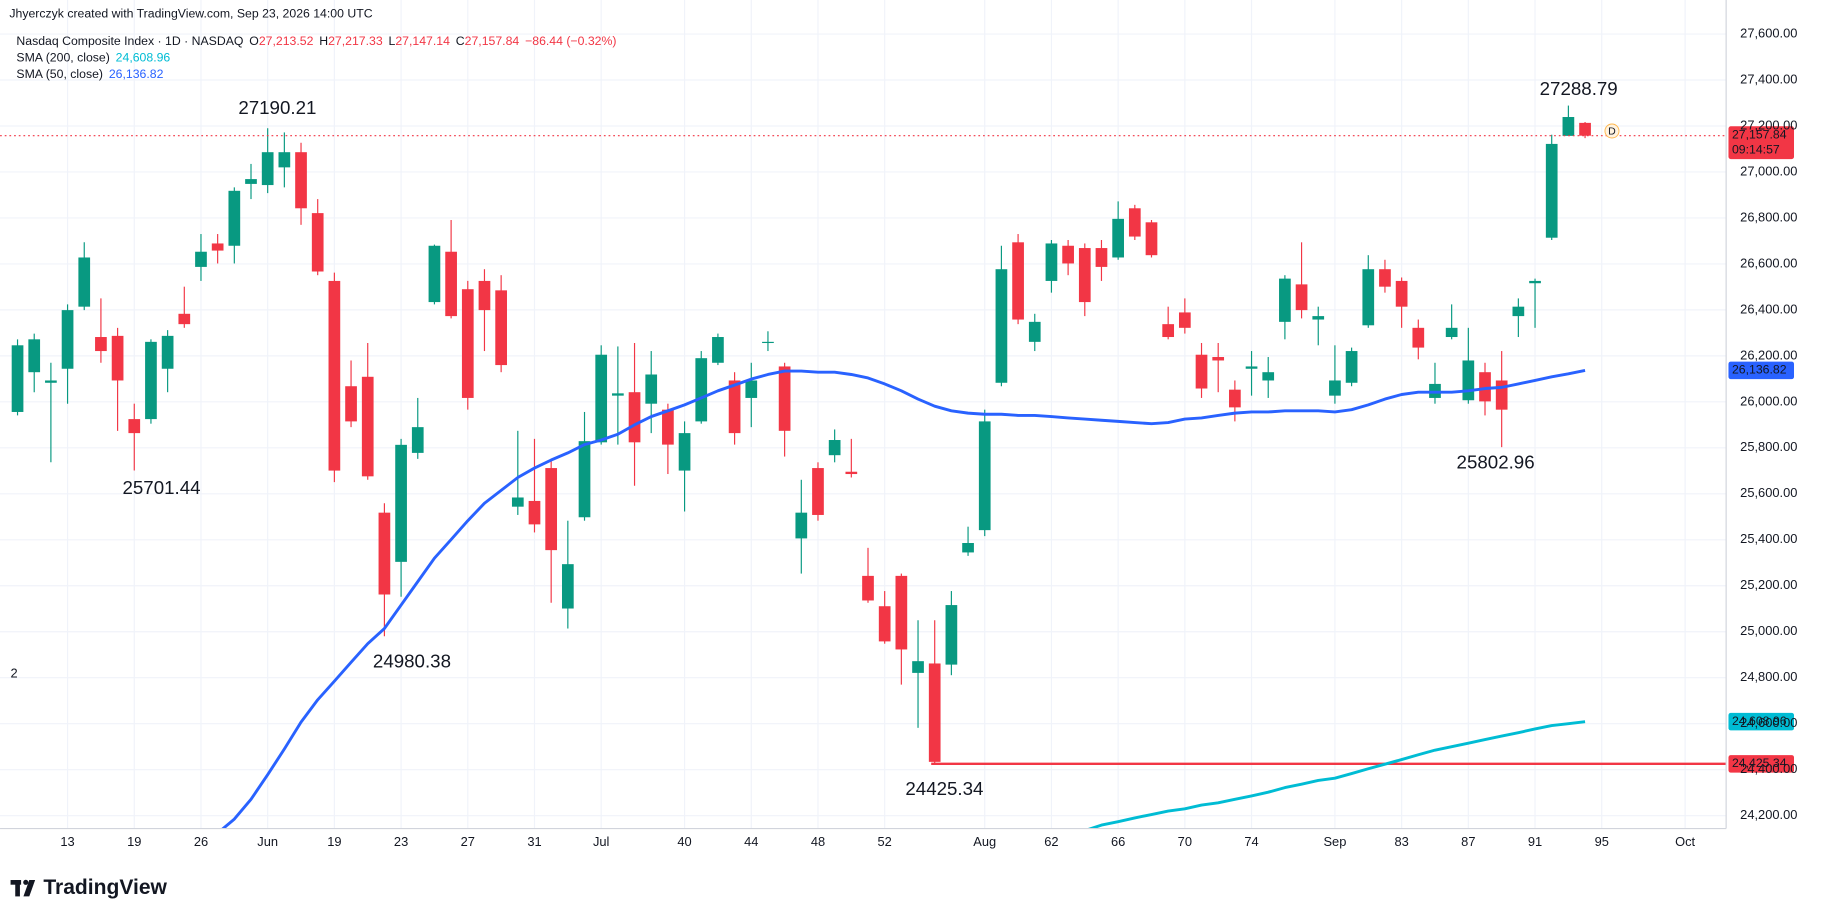  I want to click on x-tick-label: 23, so click(401, 841).